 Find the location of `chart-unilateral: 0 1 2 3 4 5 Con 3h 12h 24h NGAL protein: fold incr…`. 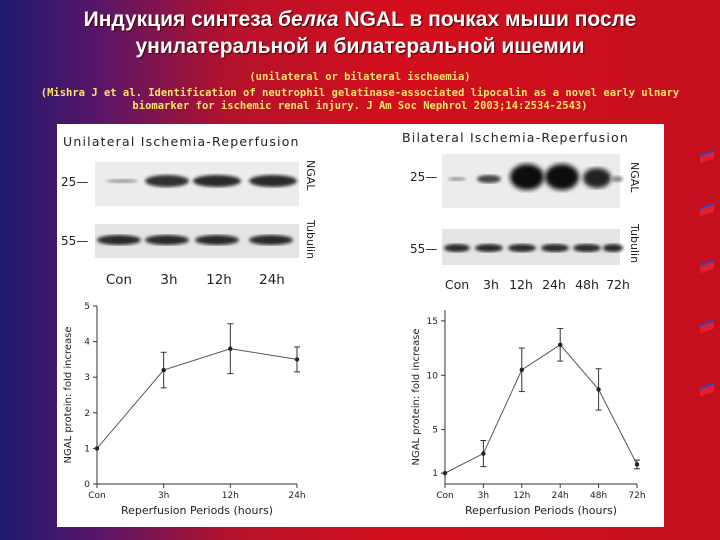

chart-unilateral: 0 1 2 3 4 5 Con 3h 12h 24h NGAL protein: fold incr… is located at coordinates (184, 409).